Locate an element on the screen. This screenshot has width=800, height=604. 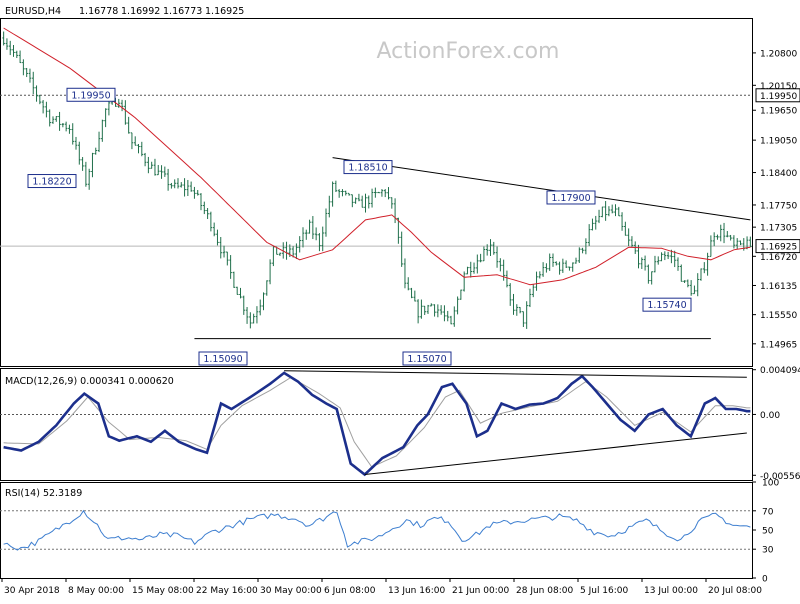
price-annotation: 1.18510 is located at coordinates (368, 167).